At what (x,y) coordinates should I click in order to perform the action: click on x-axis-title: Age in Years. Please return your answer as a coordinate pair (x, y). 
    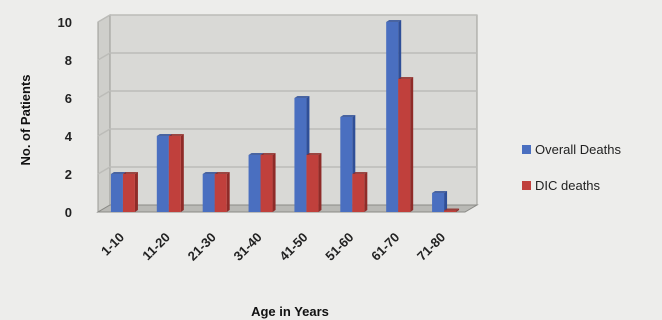
    Looking at the image, I should click on (290, 311).